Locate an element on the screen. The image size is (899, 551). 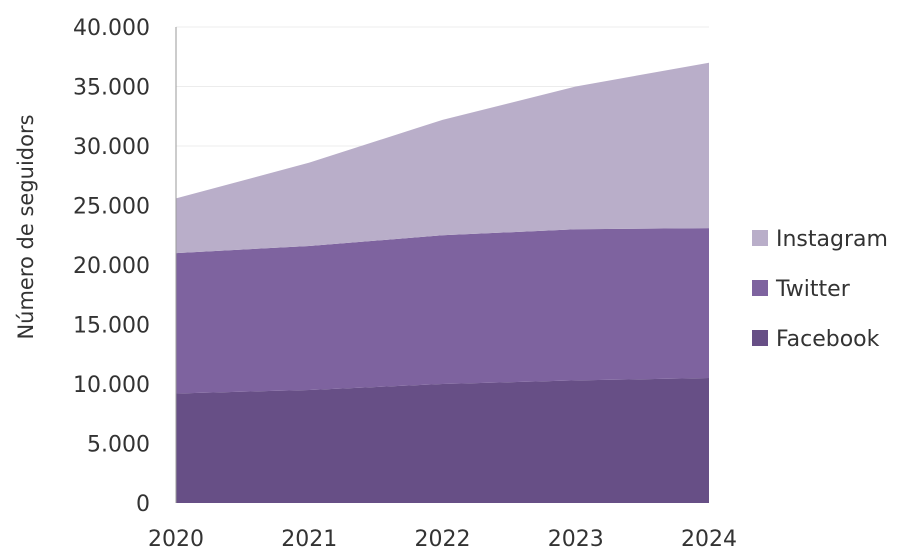
legend-item-instagram: Instagram is located at coordinates (820, 239).